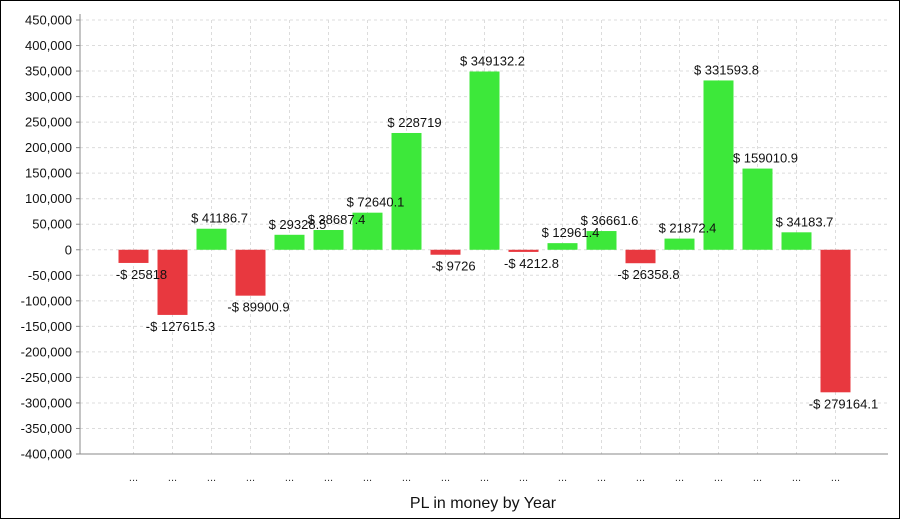  I want to click on y-tick-label: -350,000, so click(46, 428).